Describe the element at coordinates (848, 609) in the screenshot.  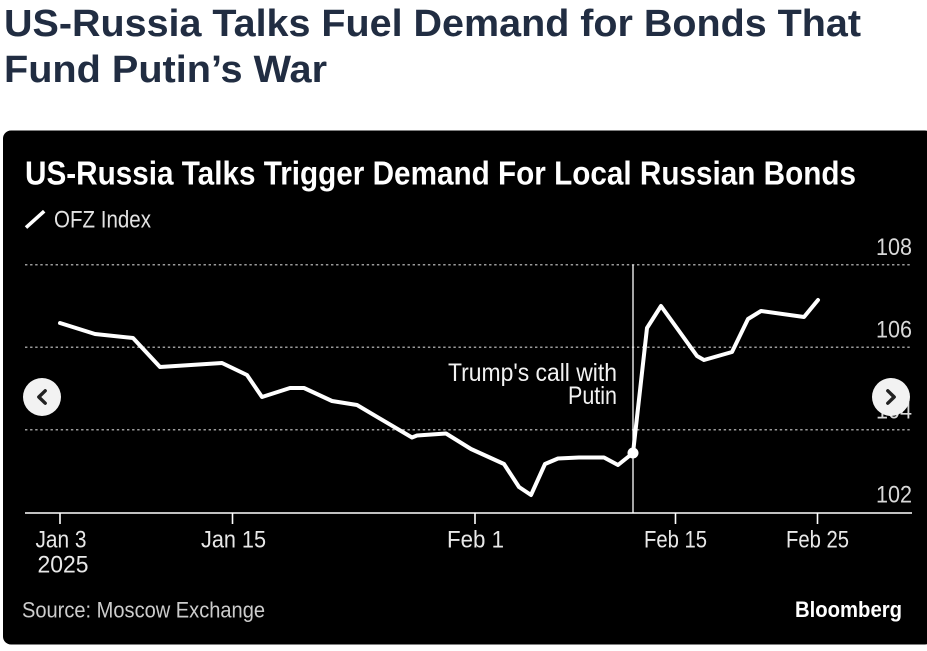
I see `svg-text: Bloomberg` at that location.